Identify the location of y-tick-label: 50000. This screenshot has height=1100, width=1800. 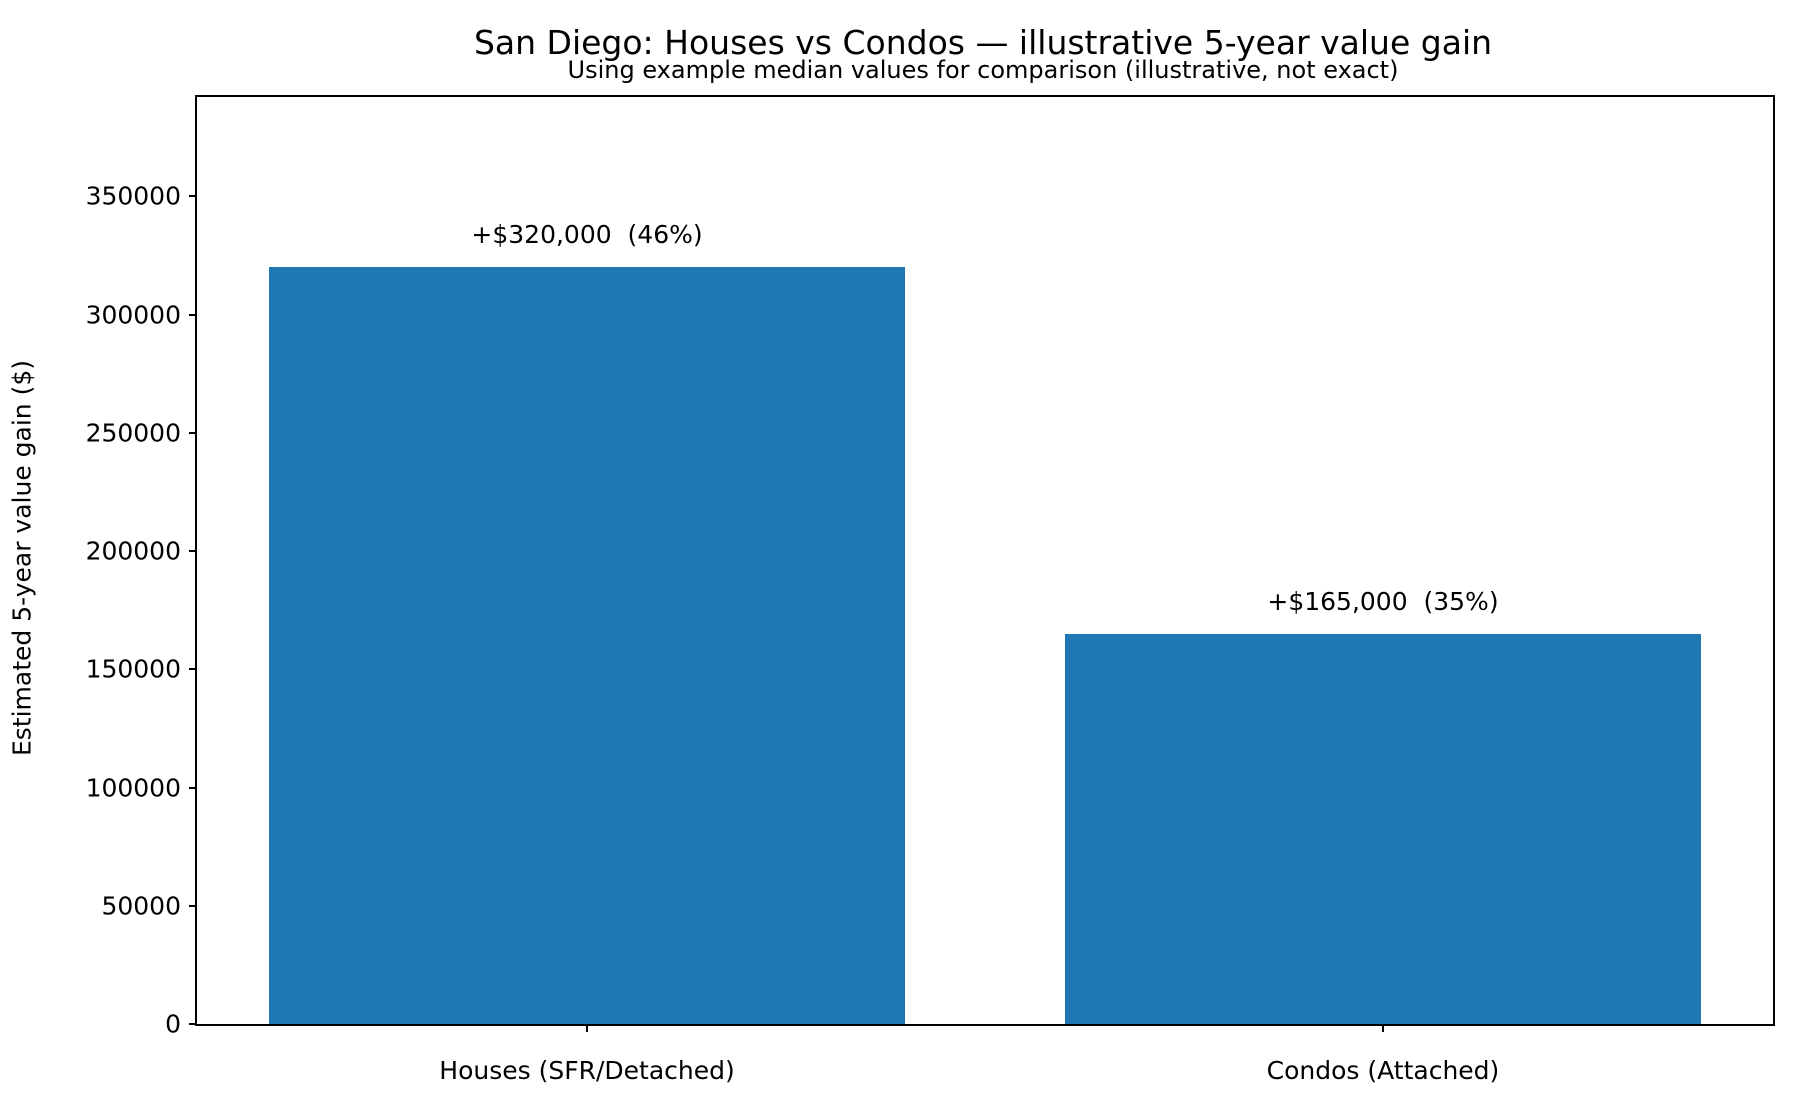
(141, 906).